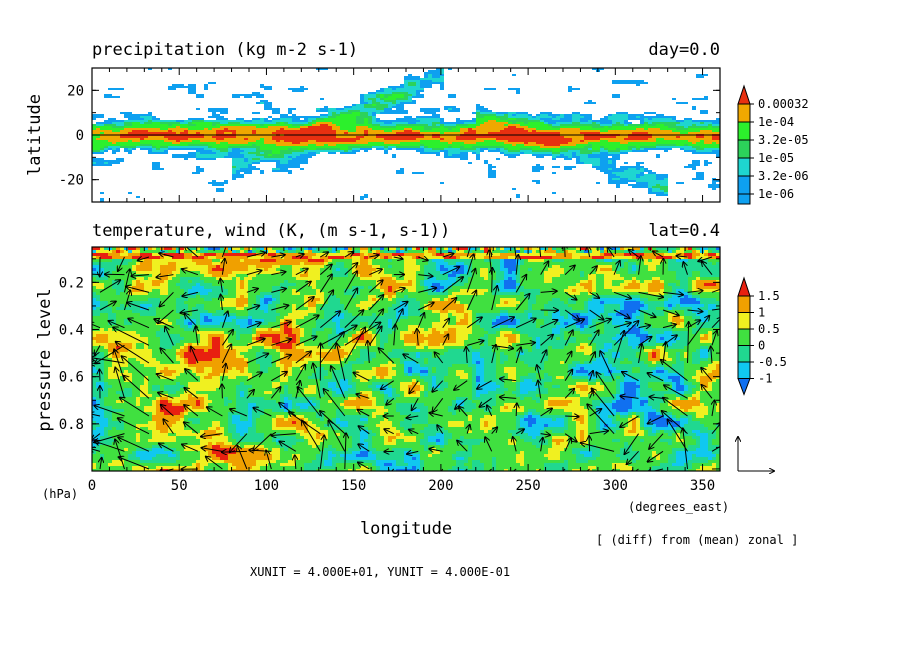 The width and height of the screenshot is (904, 654). I want to click on top-colorbar-label: 3.2e-05, so click(783, 140).